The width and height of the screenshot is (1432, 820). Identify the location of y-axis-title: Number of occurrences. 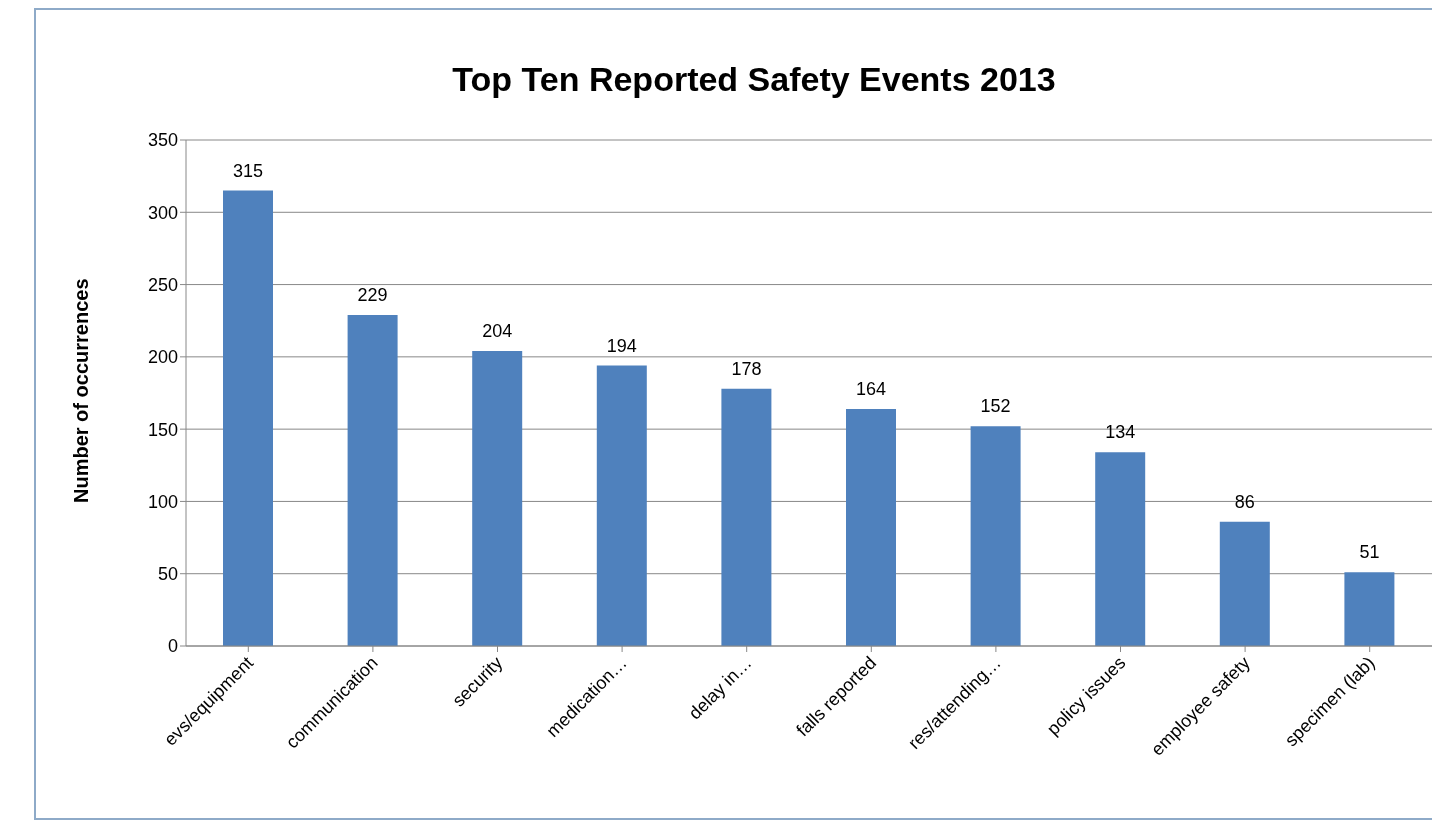
(81, 390).